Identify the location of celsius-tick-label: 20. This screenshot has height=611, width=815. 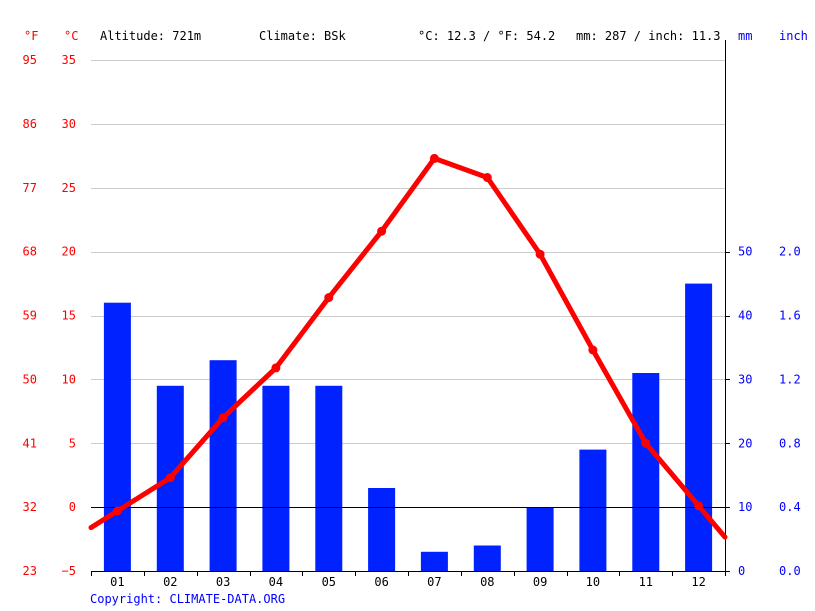
(69, 252).